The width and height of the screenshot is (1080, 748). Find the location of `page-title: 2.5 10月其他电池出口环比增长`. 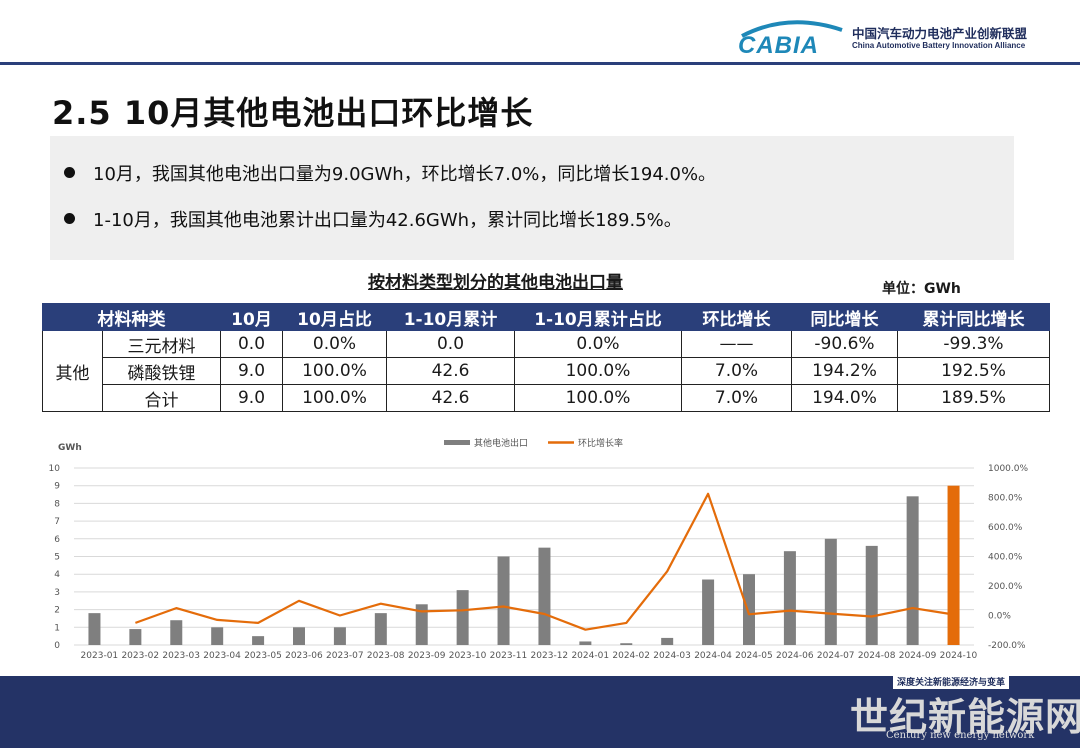

page-title: 2.5 10月其他电池出口环比增长 is located at coordinates (293, 113).